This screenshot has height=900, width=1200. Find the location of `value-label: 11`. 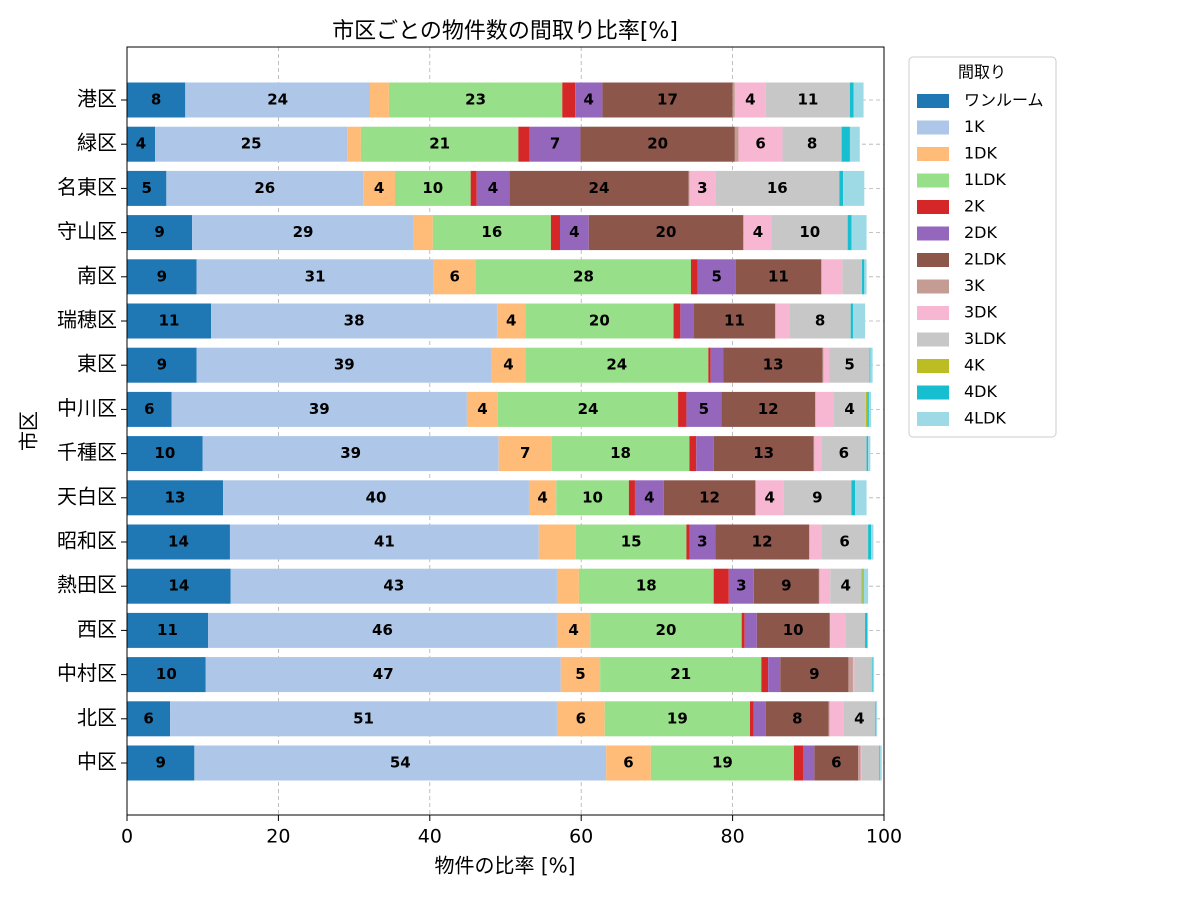

value-label: 11 is located at coordinates (734, 321).